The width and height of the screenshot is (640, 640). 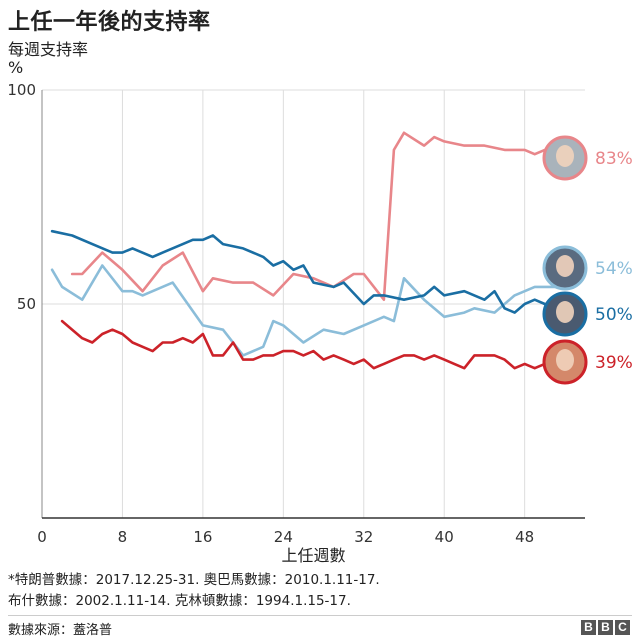 What do you see at coordinates (179, 601) in the screenshot?
I see `footnote-line-2: 布什數據：2002.1.11-14. 克林頓數據：1994.1.15-17.` at bounding box center [179, 601].